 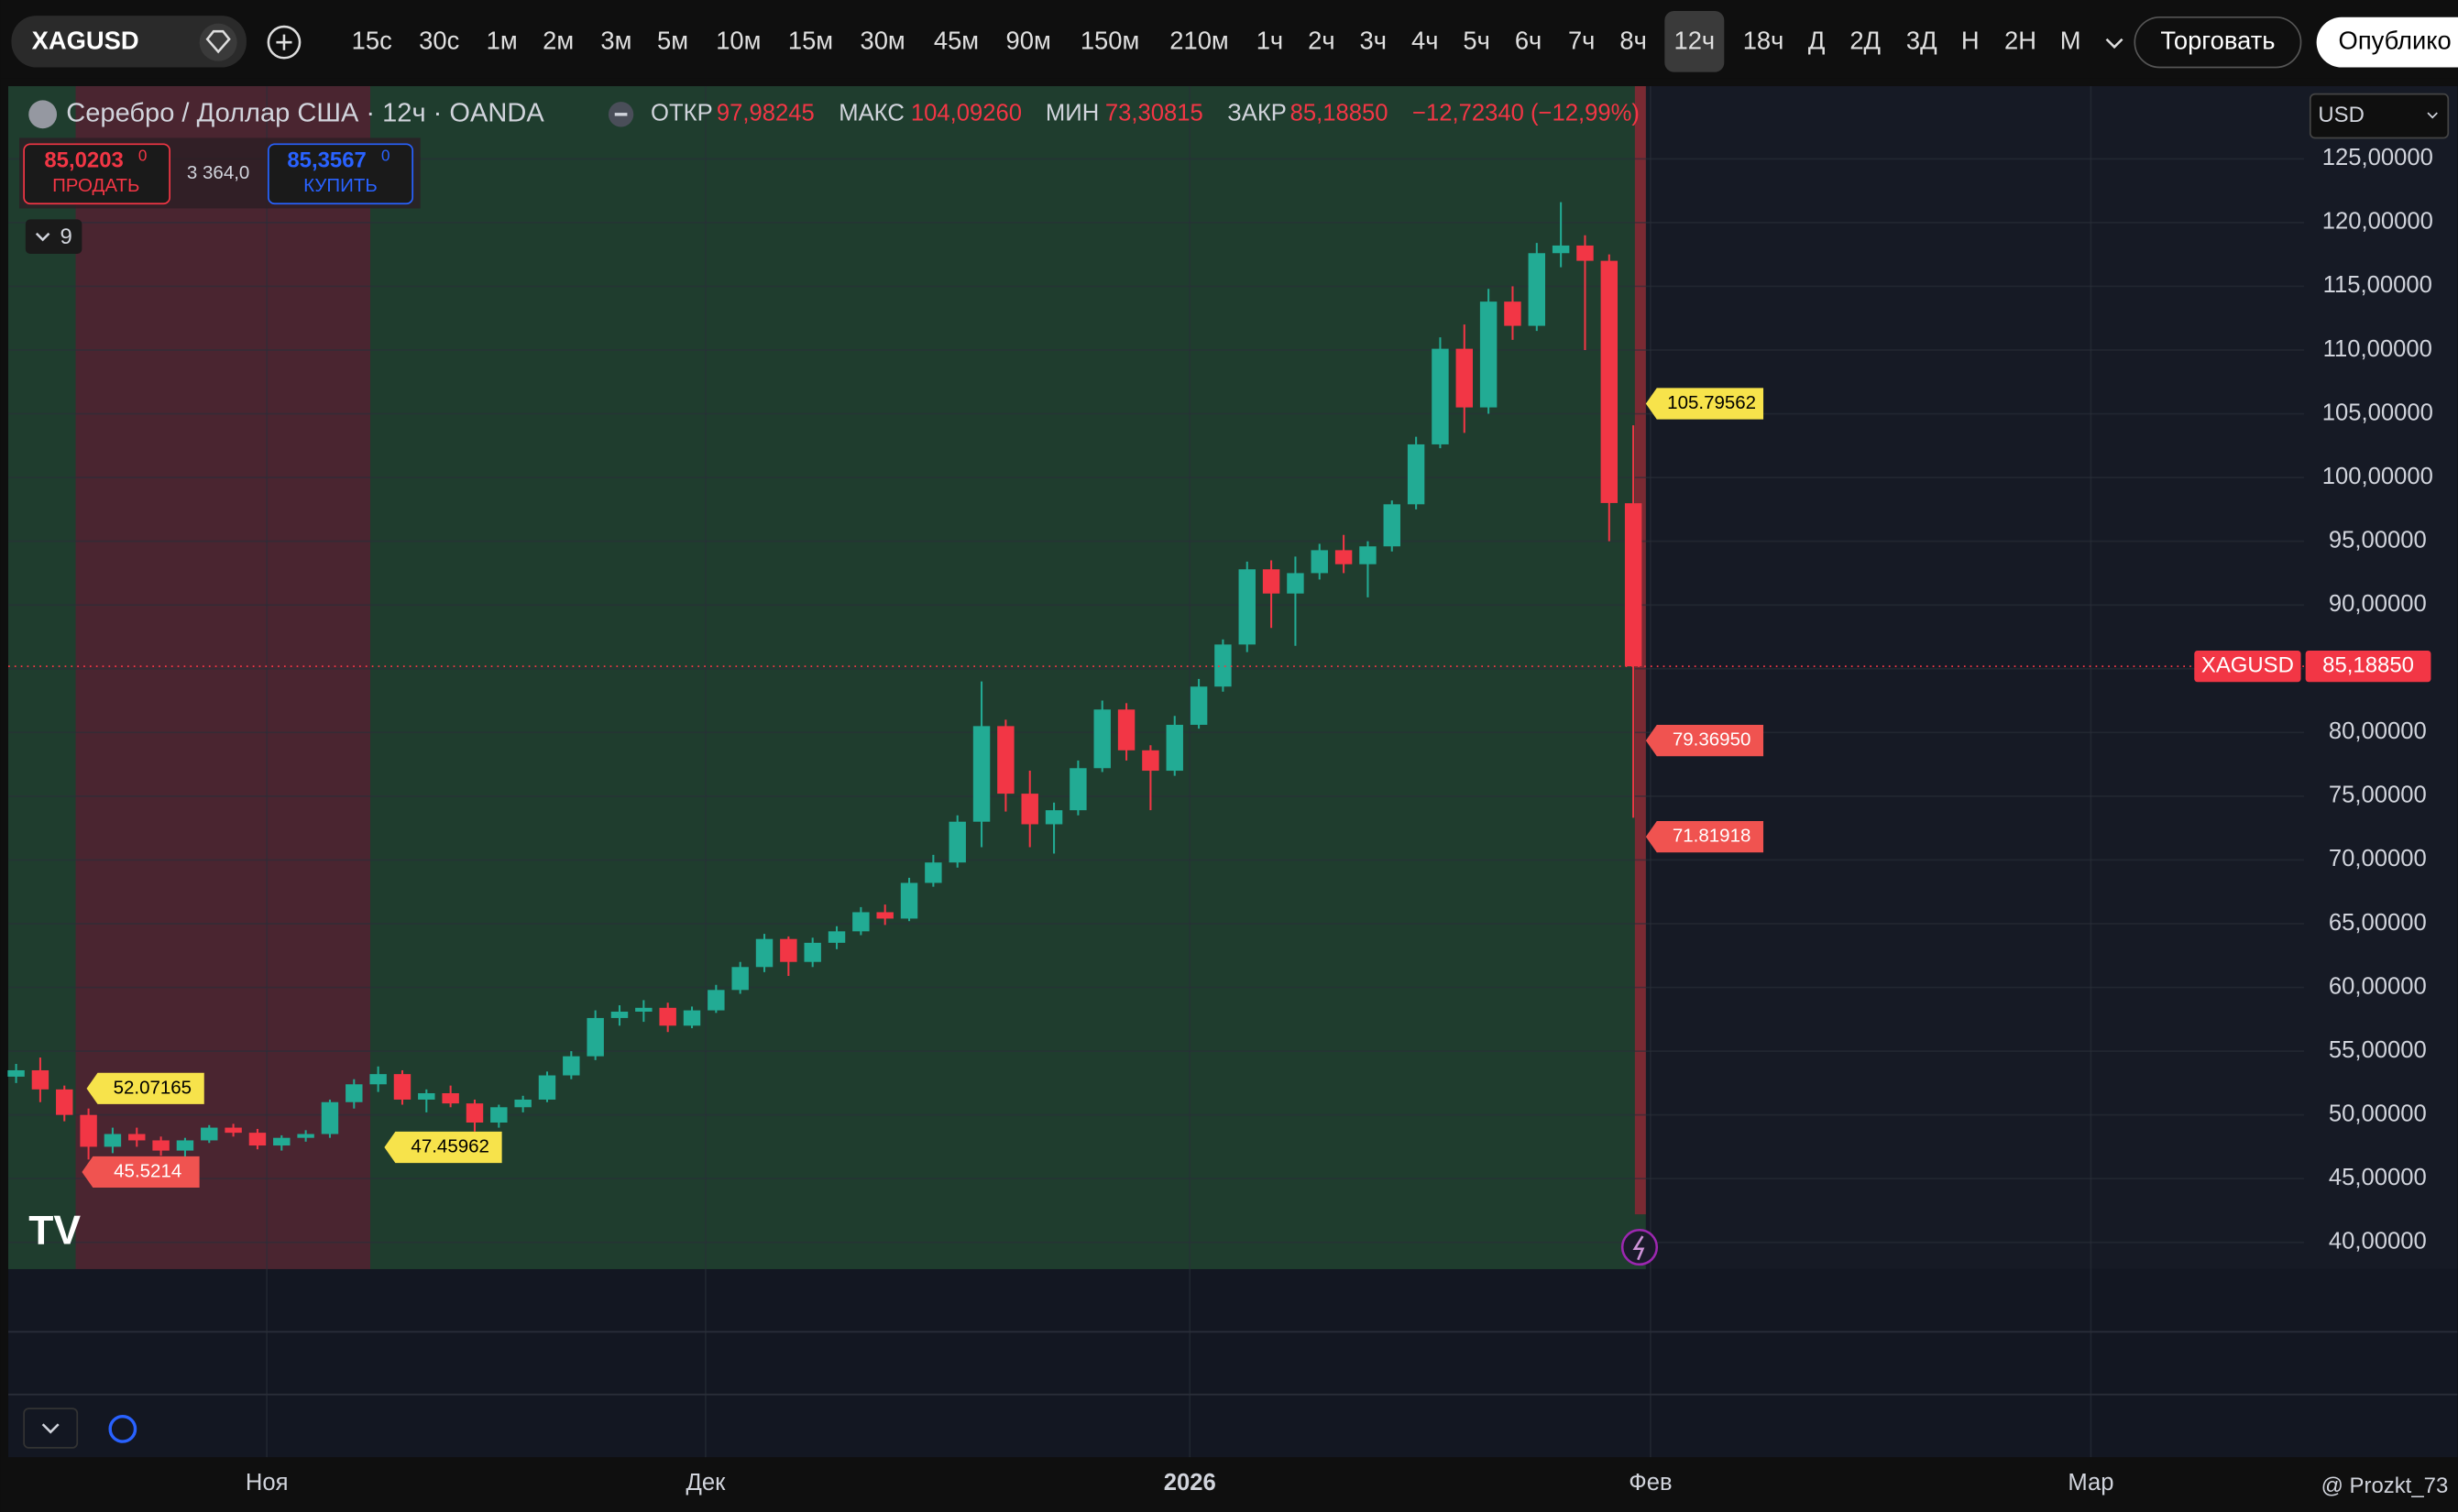 I want to click on plus-icon, so click(x=284, y=42).